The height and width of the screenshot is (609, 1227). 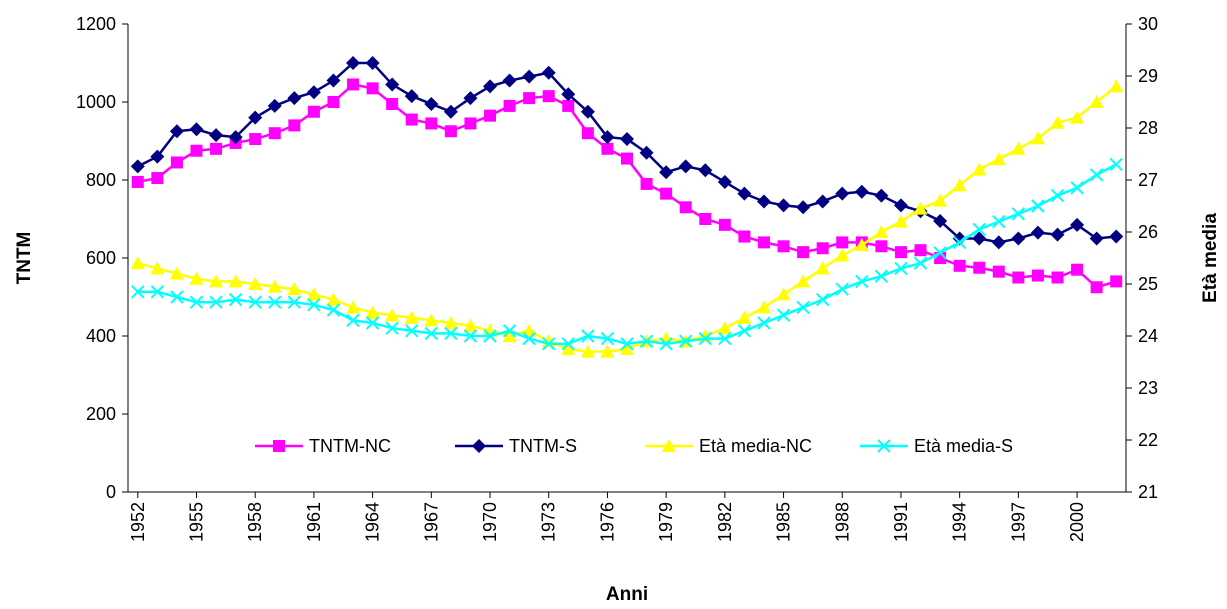 What do you see at coordinates (1148, 336) in the screenshot?
I see `y2-tick-label: 24` at bounding box center [1148, 336].